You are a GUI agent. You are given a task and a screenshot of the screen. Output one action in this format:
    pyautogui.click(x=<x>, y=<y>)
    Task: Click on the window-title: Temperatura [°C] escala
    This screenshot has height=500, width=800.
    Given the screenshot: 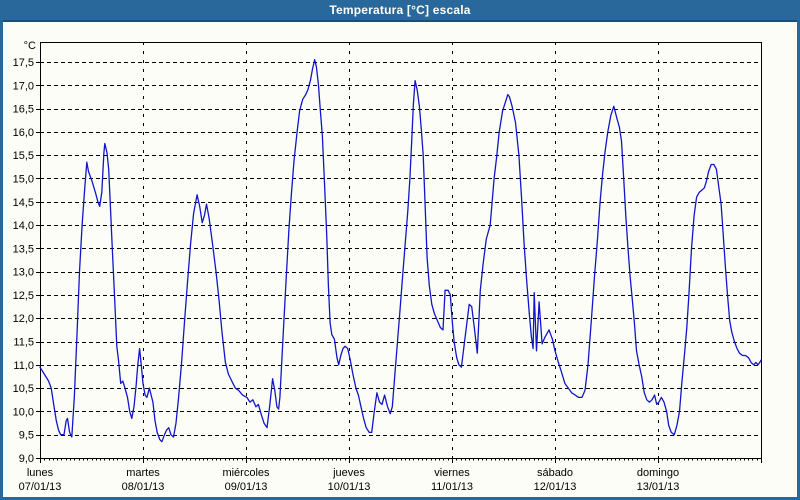 What is the action you would take?
    pyautogui.click(x=400, y=10)
    